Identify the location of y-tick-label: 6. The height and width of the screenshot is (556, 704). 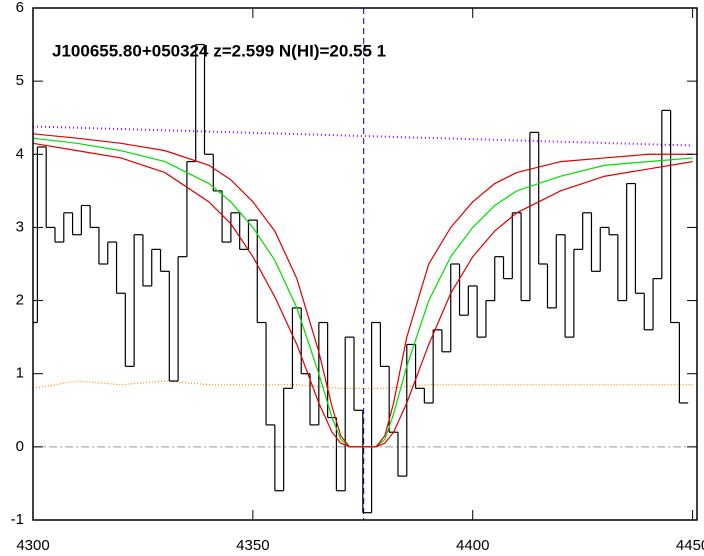
(20, 8).